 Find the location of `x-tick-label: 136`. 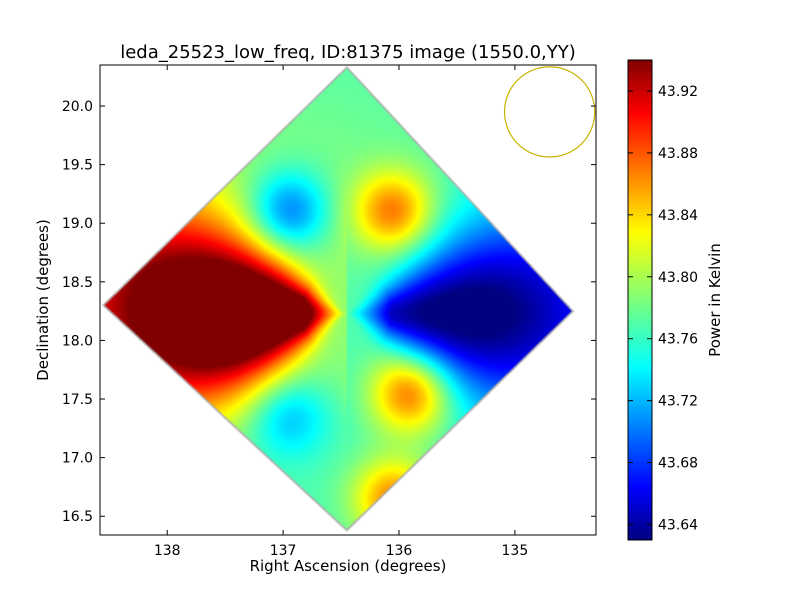

x-tick-label: 136 is located at coordinates (399, 551).